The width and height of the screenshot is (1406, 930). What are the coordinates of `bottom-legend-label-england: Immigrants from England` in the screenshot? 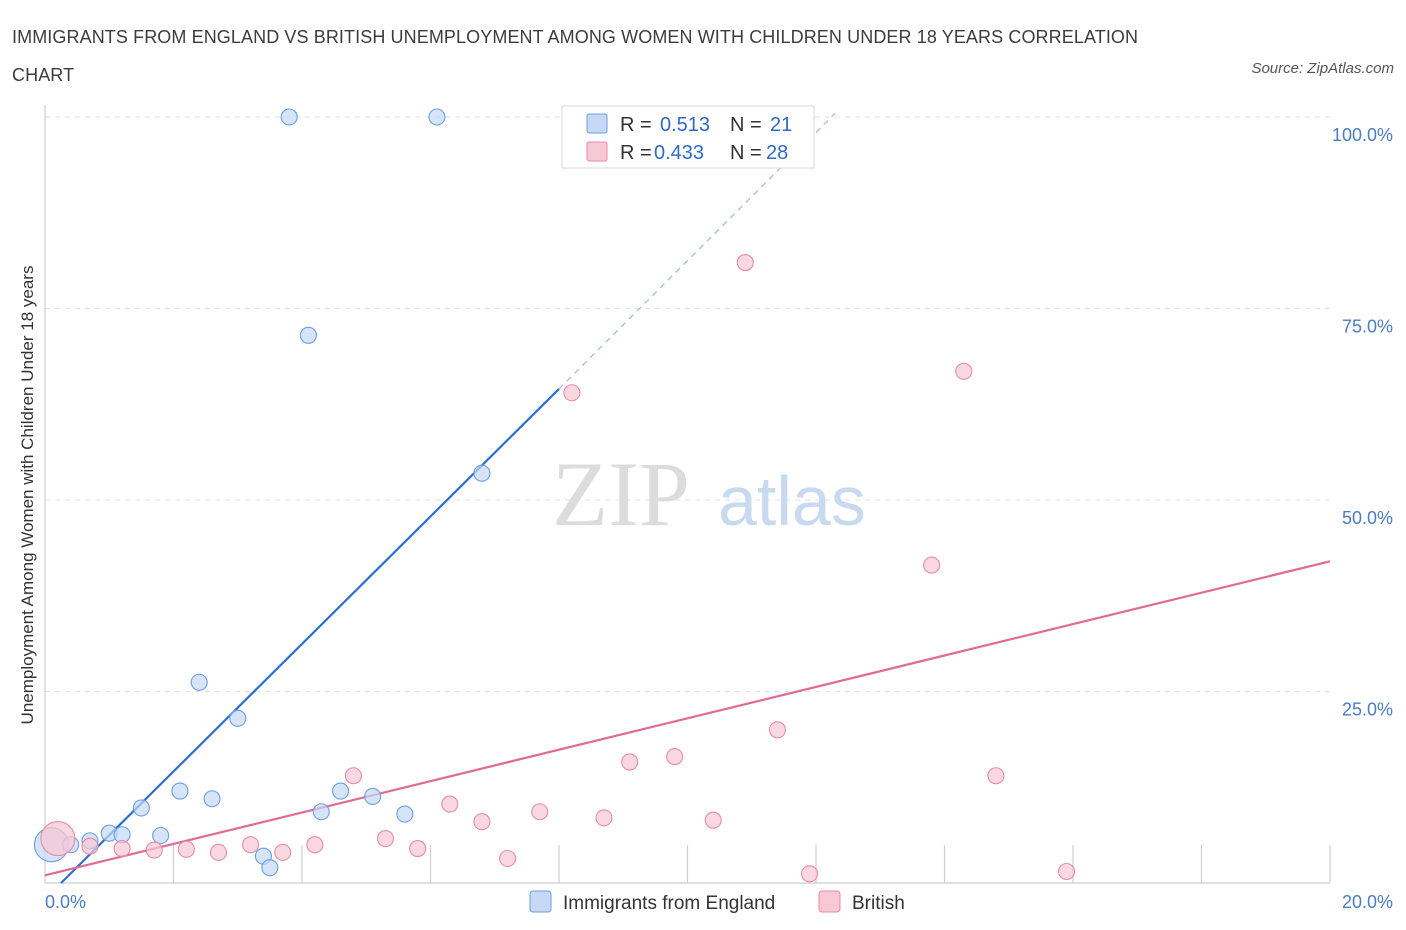 It's located at (669, 903).